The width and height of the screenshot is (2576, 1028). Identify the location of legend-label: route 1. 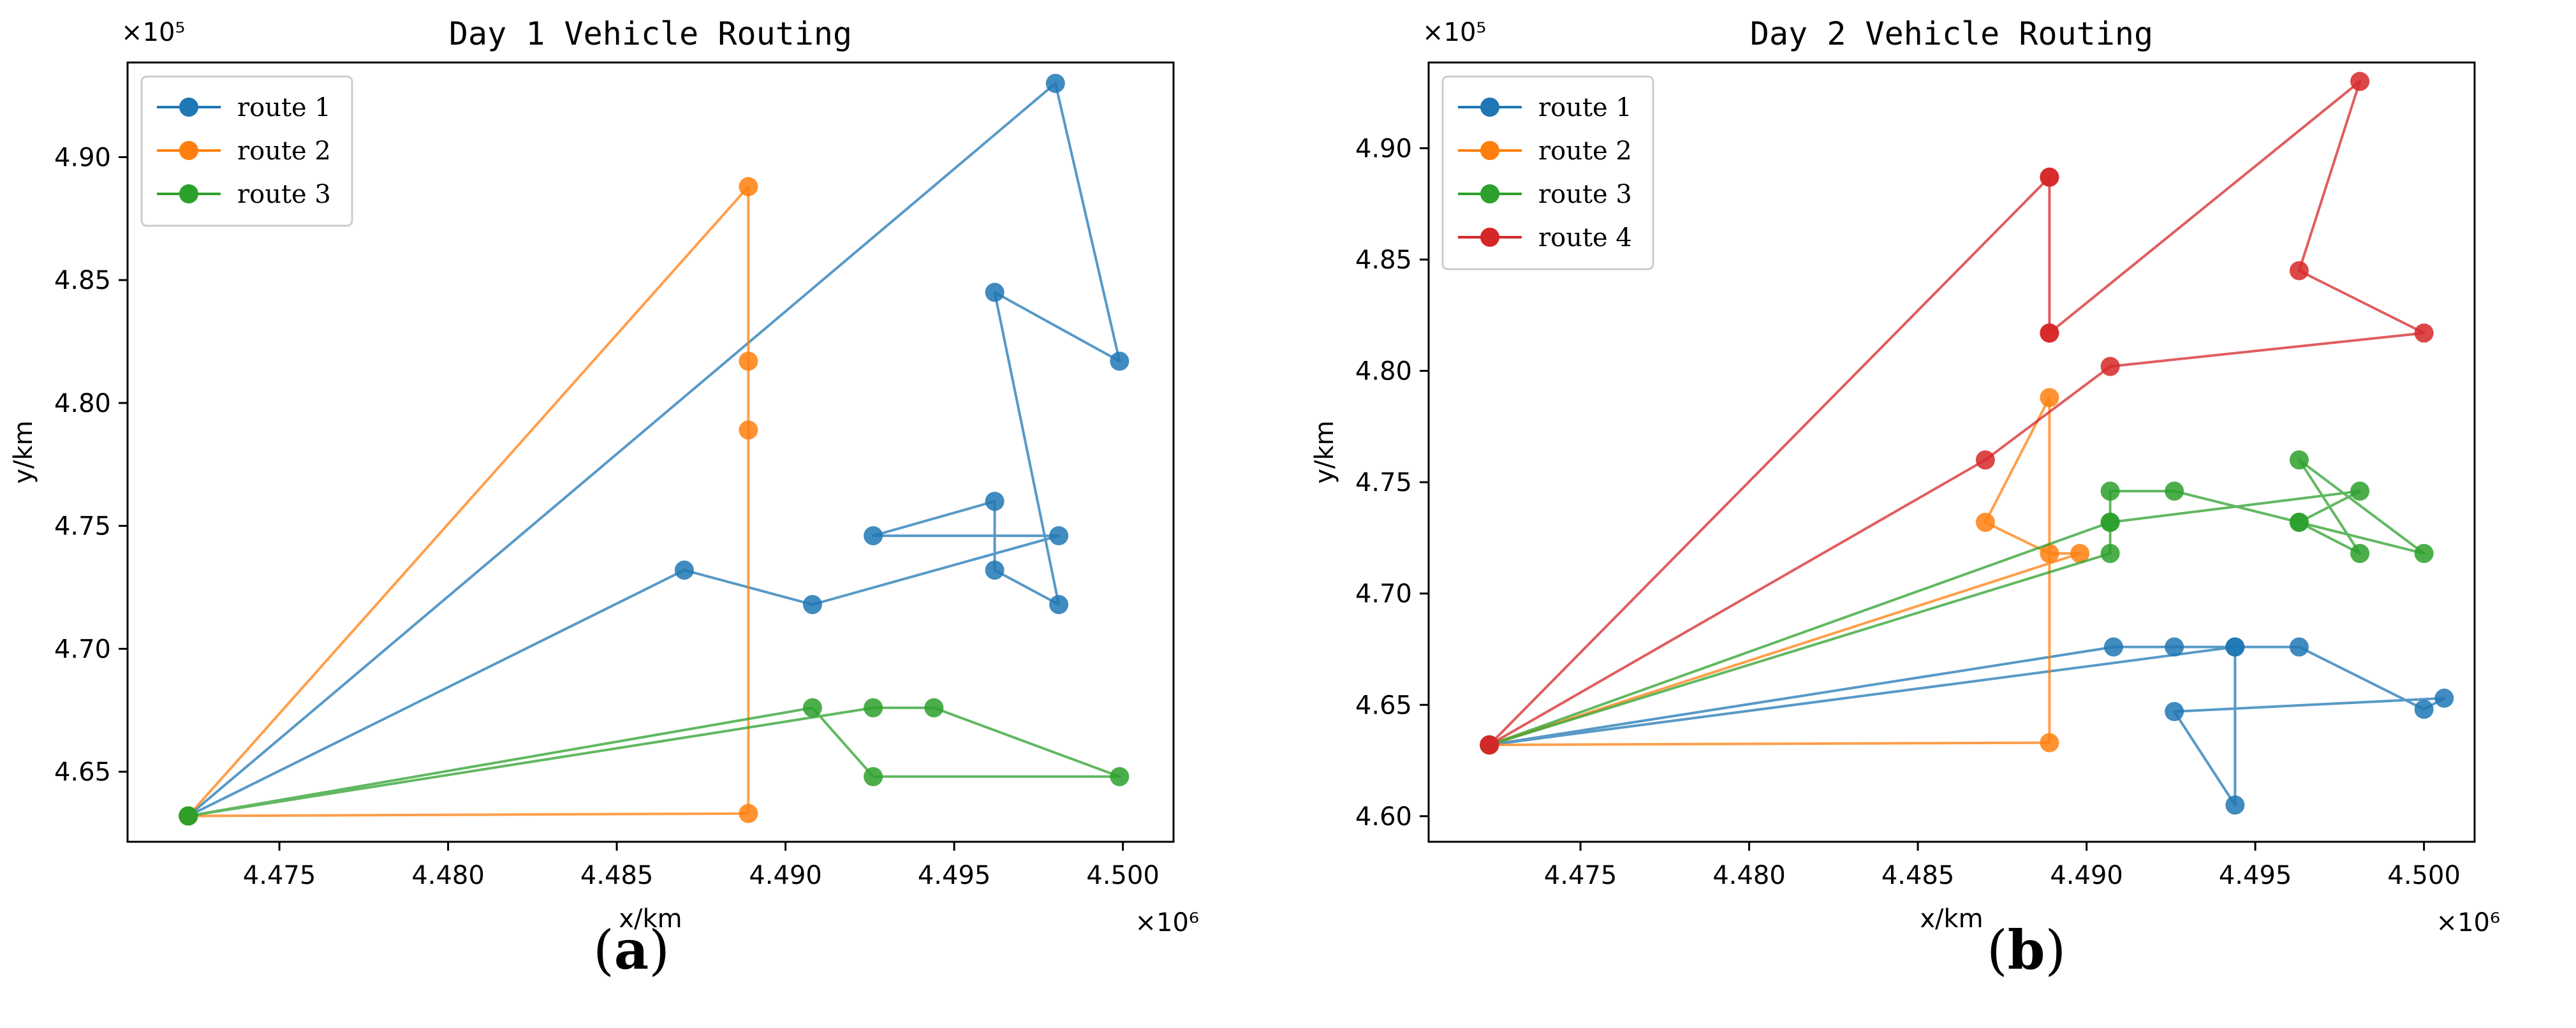
(1585, 108).